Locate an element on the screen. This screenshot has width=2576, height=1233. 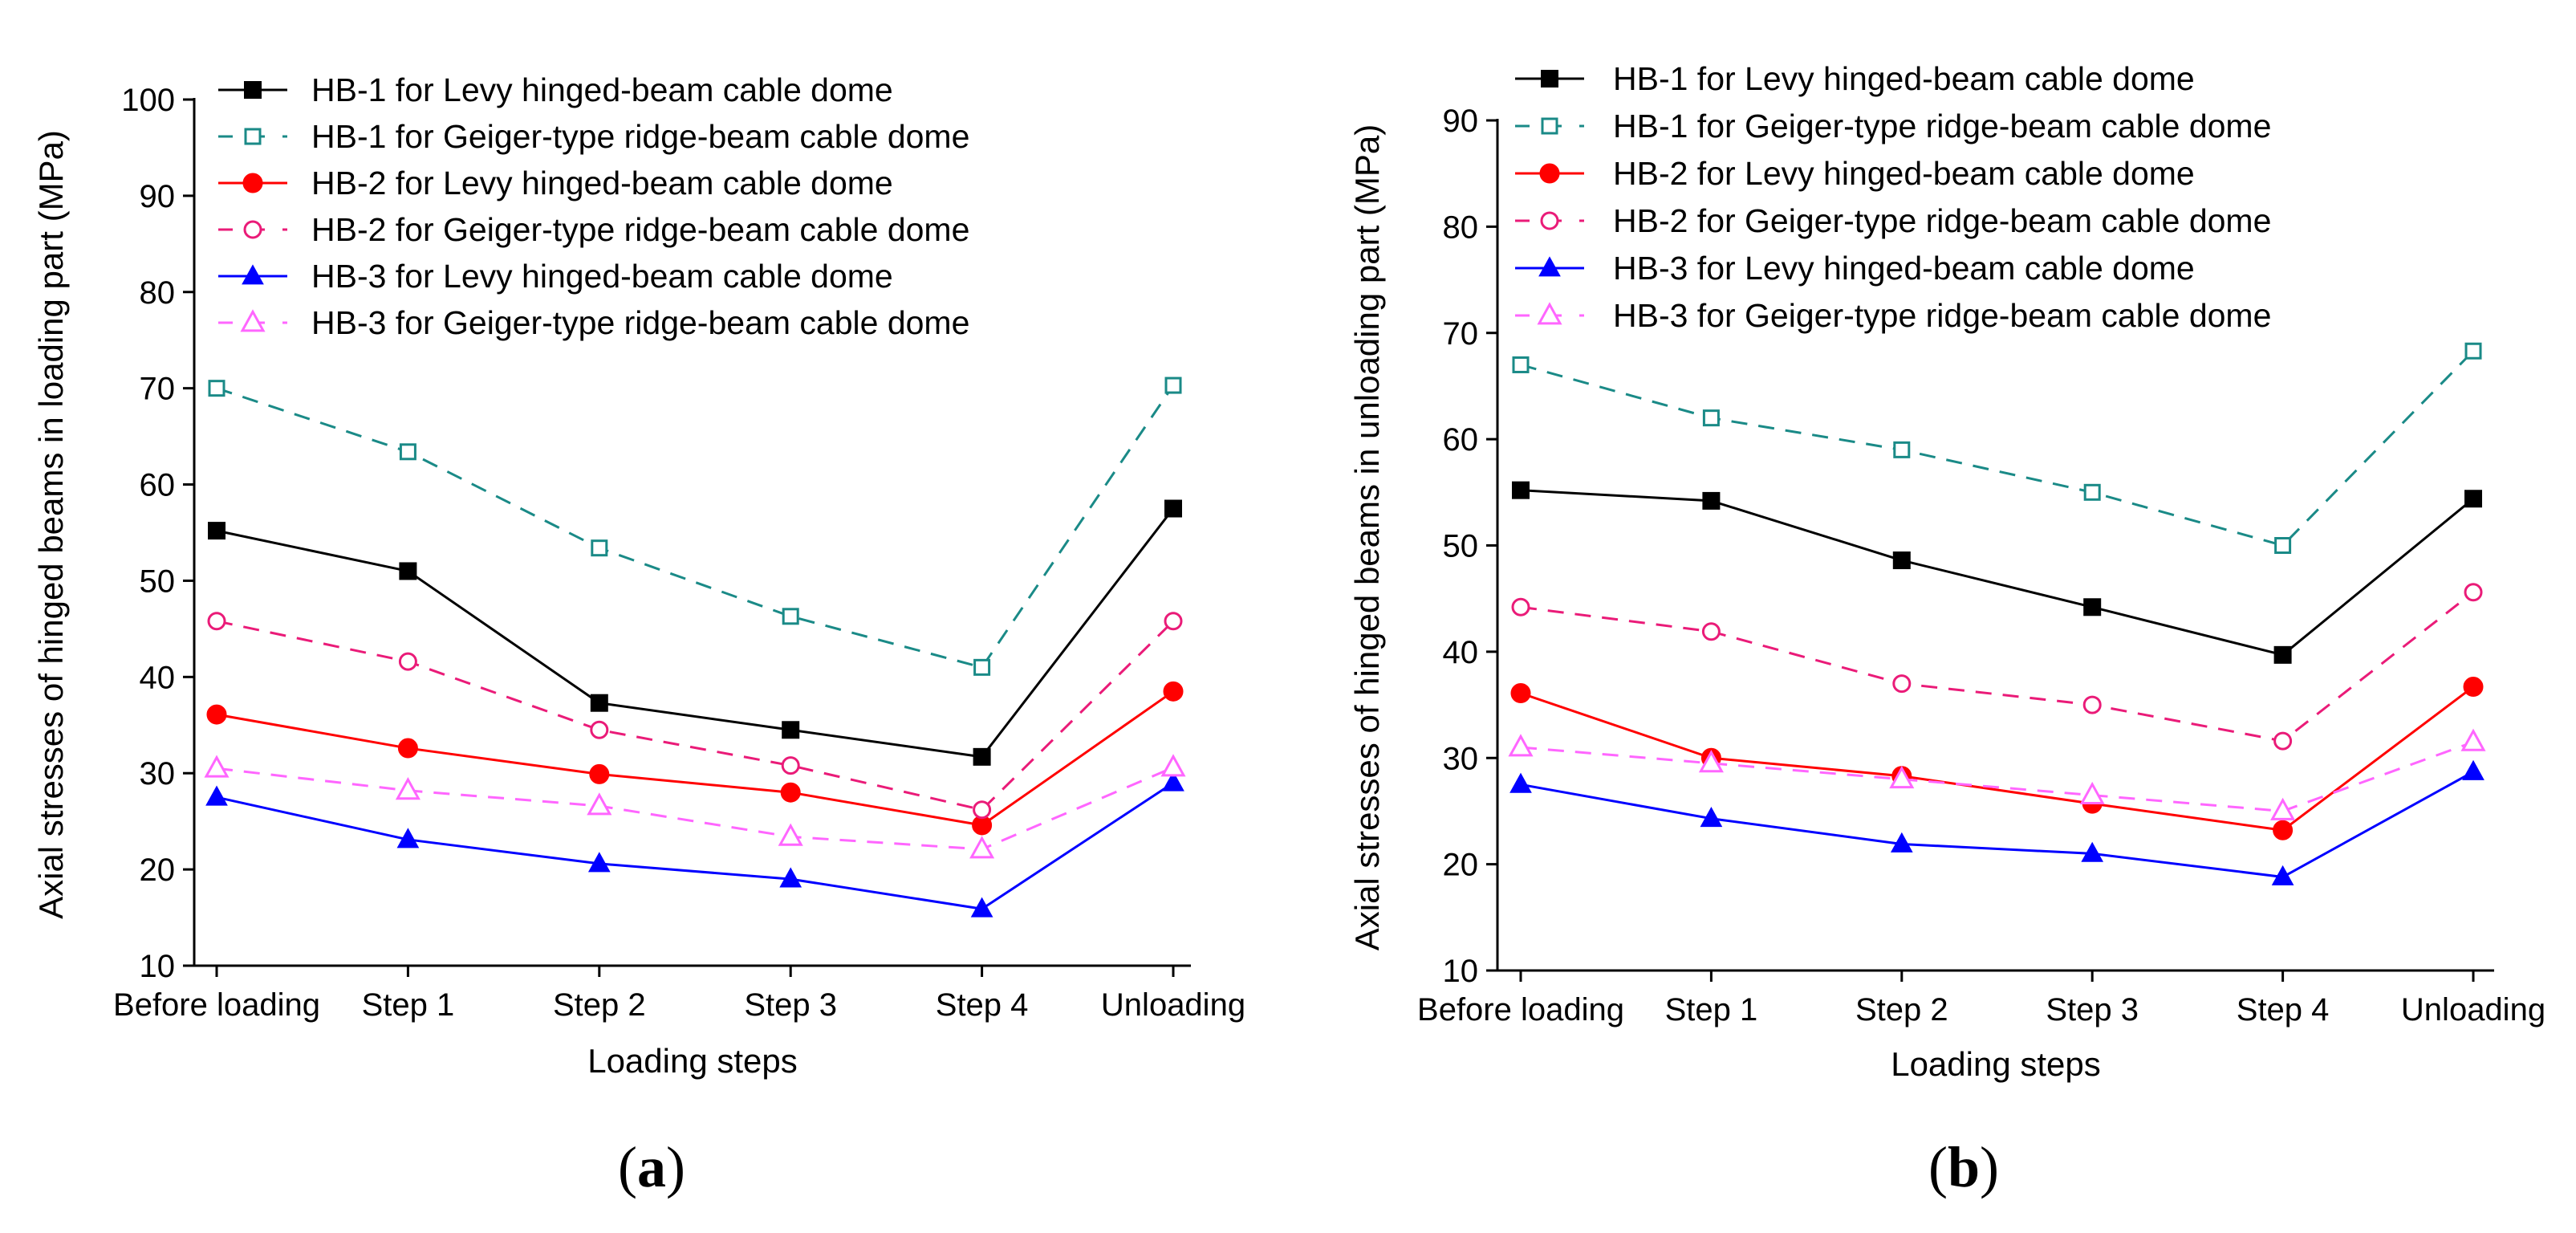
y-tick-label-a-50: 50 is located at coordinates (158, 581).